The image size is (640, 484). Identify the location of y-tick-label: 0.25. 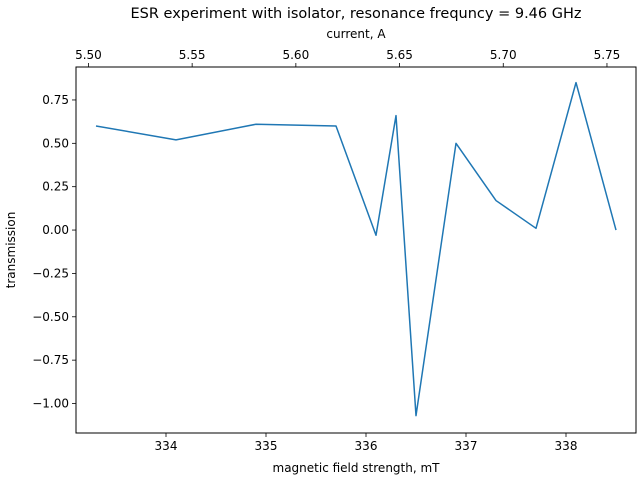
(55, 187).